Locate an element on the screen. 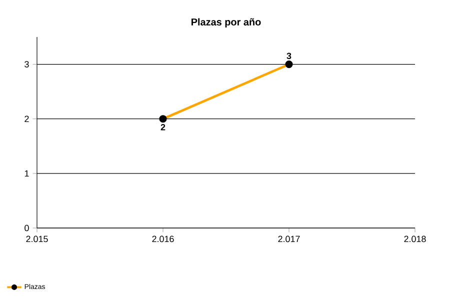  data-label: 3 is located at coordinates (289, 56).